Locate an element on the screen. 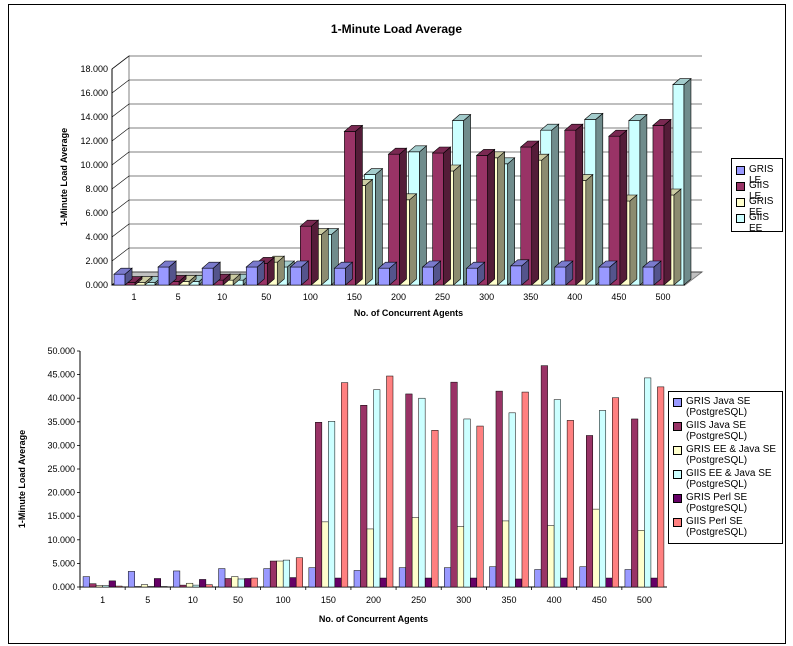 The image size is (793, 646). chart2-y-tick-label: 10.000 is located at coordinates (61, 540).